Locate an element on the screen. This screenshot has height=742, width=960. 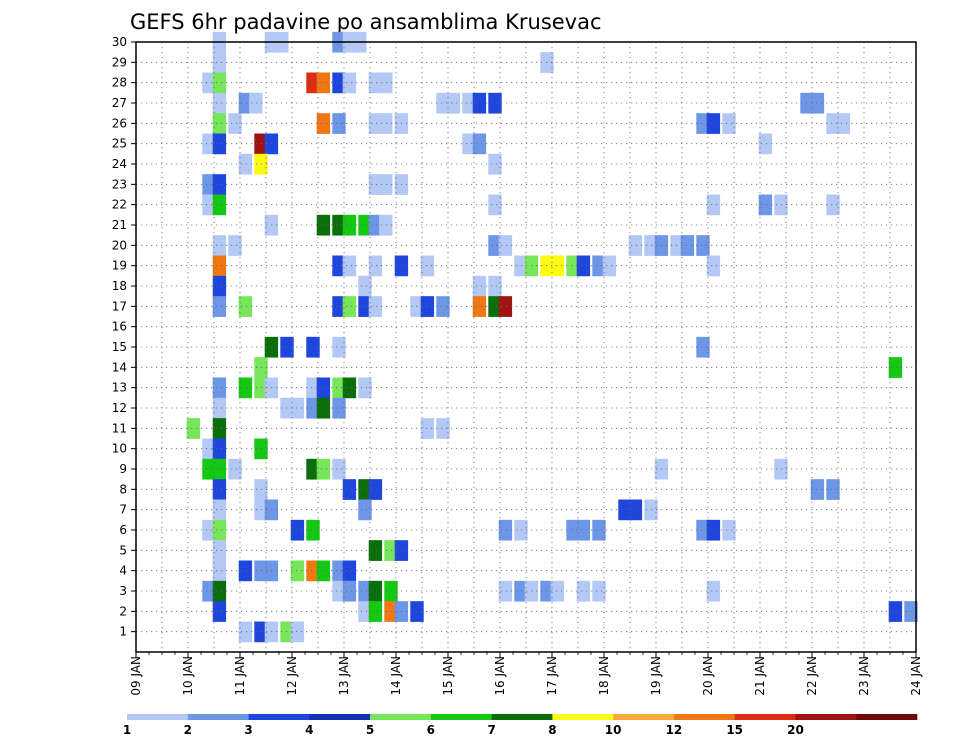
x-tick-label: 10 JAN is located at coordinates (188, 676).